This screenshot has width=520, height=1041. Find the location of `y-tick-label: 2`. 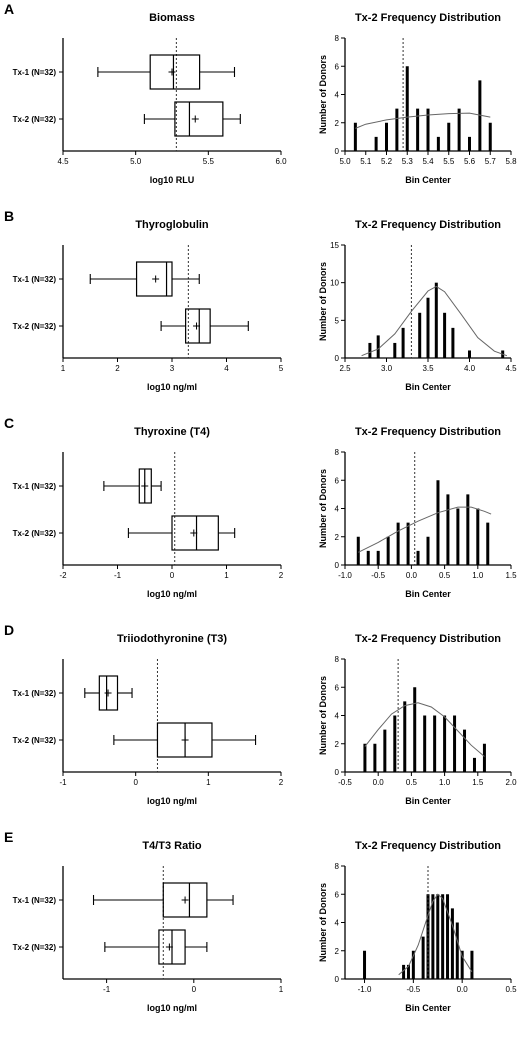

y-tick-label: 2 is located at coordinates (337, 951).